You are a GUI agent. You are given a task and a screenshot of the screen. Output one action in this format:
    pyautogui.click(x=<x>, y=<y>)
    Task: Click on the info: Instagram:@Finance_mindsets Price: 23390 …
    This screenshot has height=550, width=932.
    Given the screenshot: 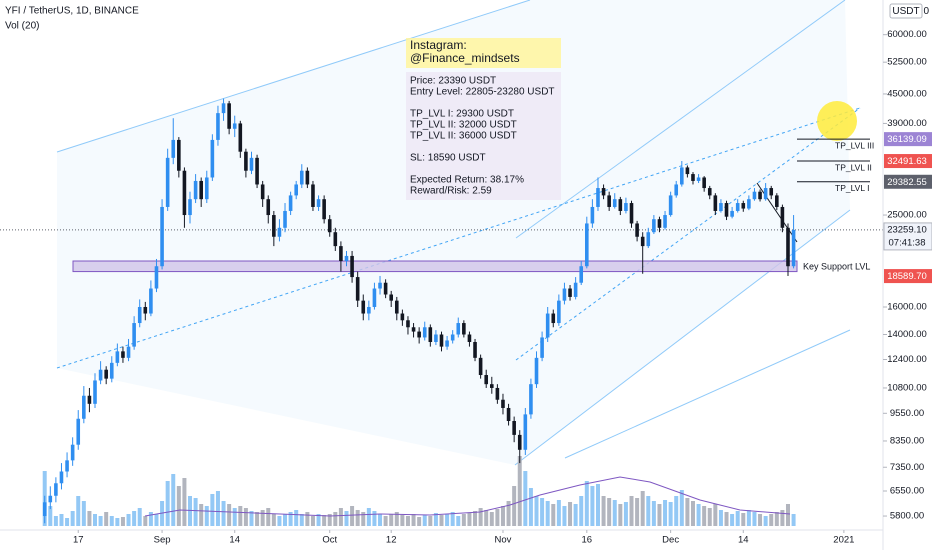 What is the action you would take?
    pyautogui.click(x=482, y=117)
    